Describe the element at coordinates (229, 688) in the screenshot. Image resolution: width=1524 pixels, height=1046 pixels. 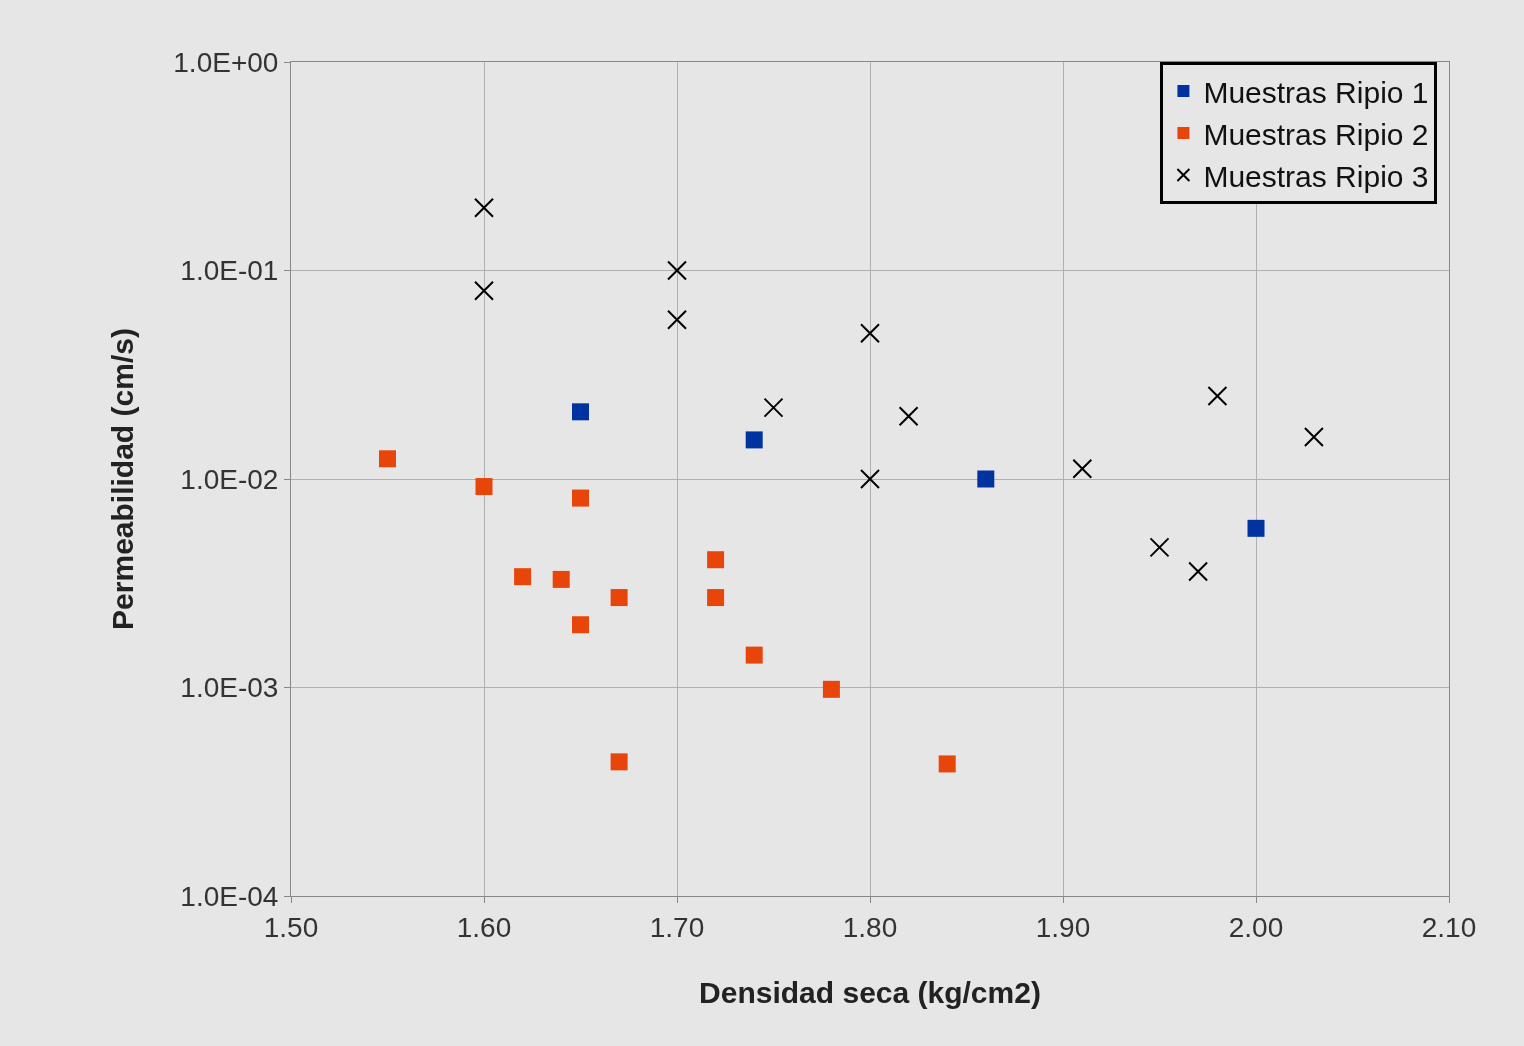
I see `y-tick-label: 1.0E-03` at that location.